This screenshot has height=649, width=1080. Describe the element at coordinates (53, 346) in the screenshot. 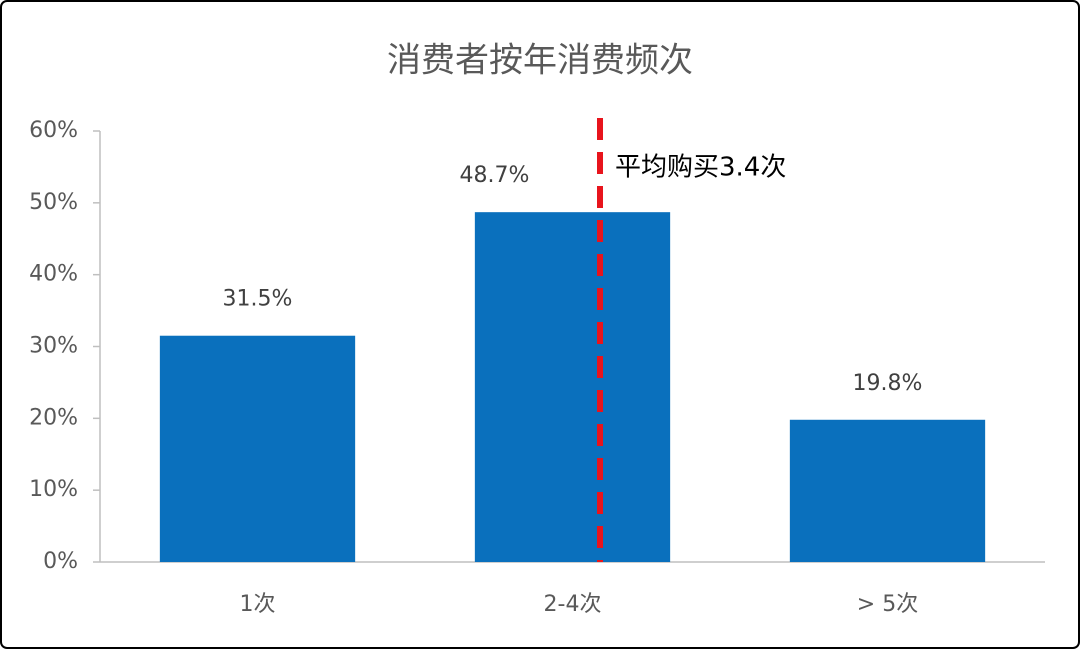

I see `y-tick-label: 30%` at that location.